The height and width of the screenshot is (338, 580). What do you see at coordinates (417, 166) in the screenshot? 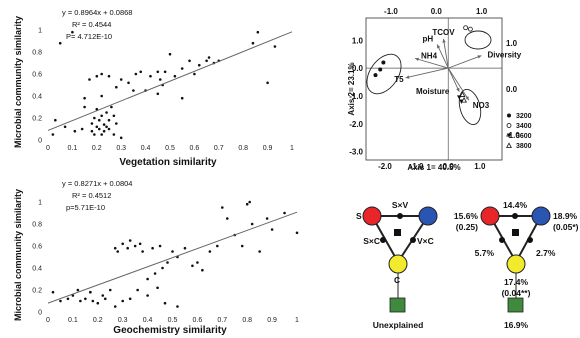
I see `ordination-x-tick: -1.0` at bounding box center [417, 166].